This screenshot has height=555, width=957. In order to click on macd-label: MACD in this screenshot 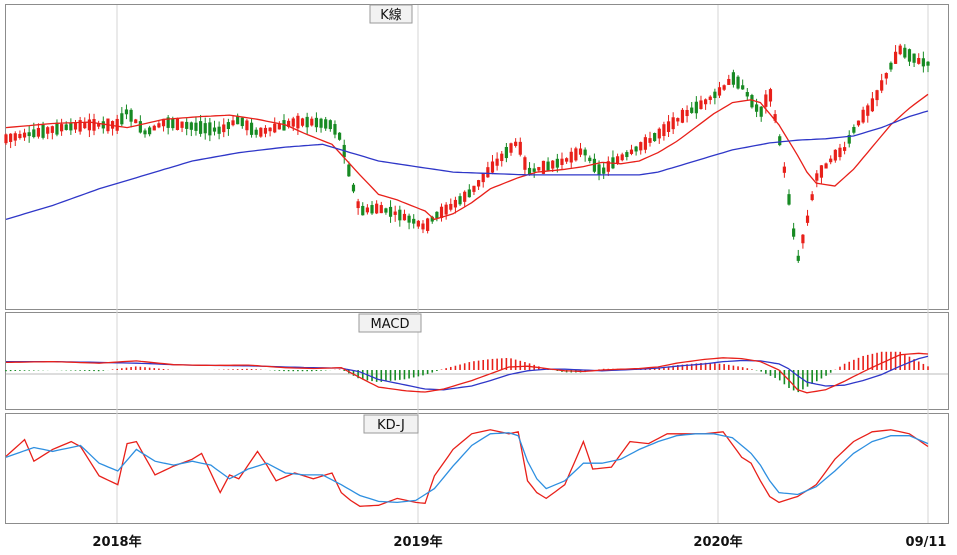, I will do `click(390, 324)`.